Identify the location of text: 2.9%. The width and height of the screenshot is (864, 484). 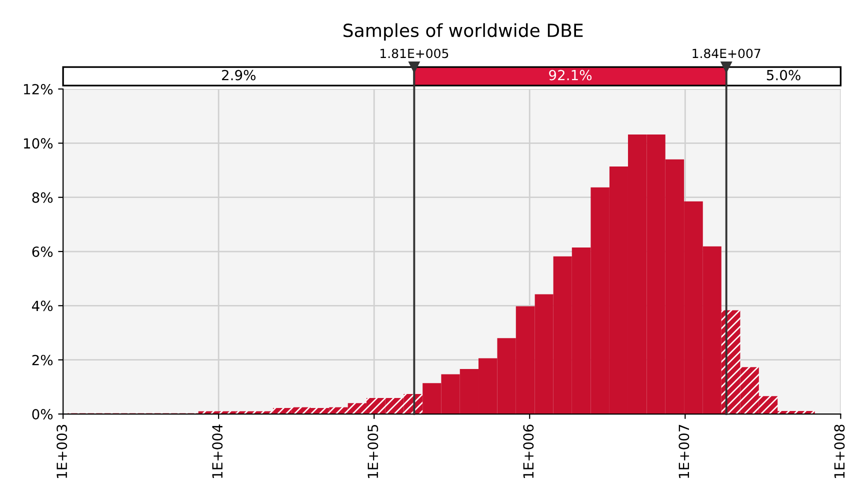
(239, 75).